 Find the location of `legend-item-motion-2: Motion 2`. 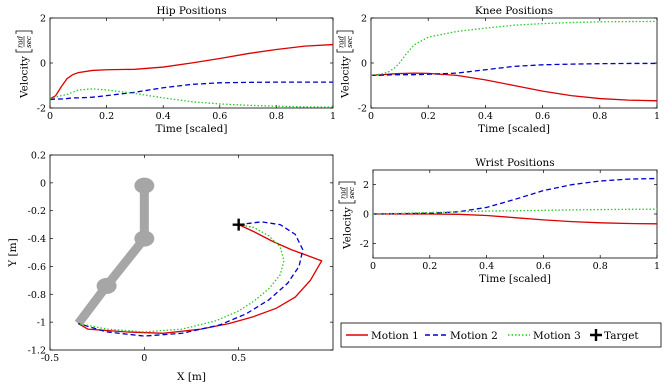

legend-item-motion-2: Motion 2 is located at coordinates (461, 336).